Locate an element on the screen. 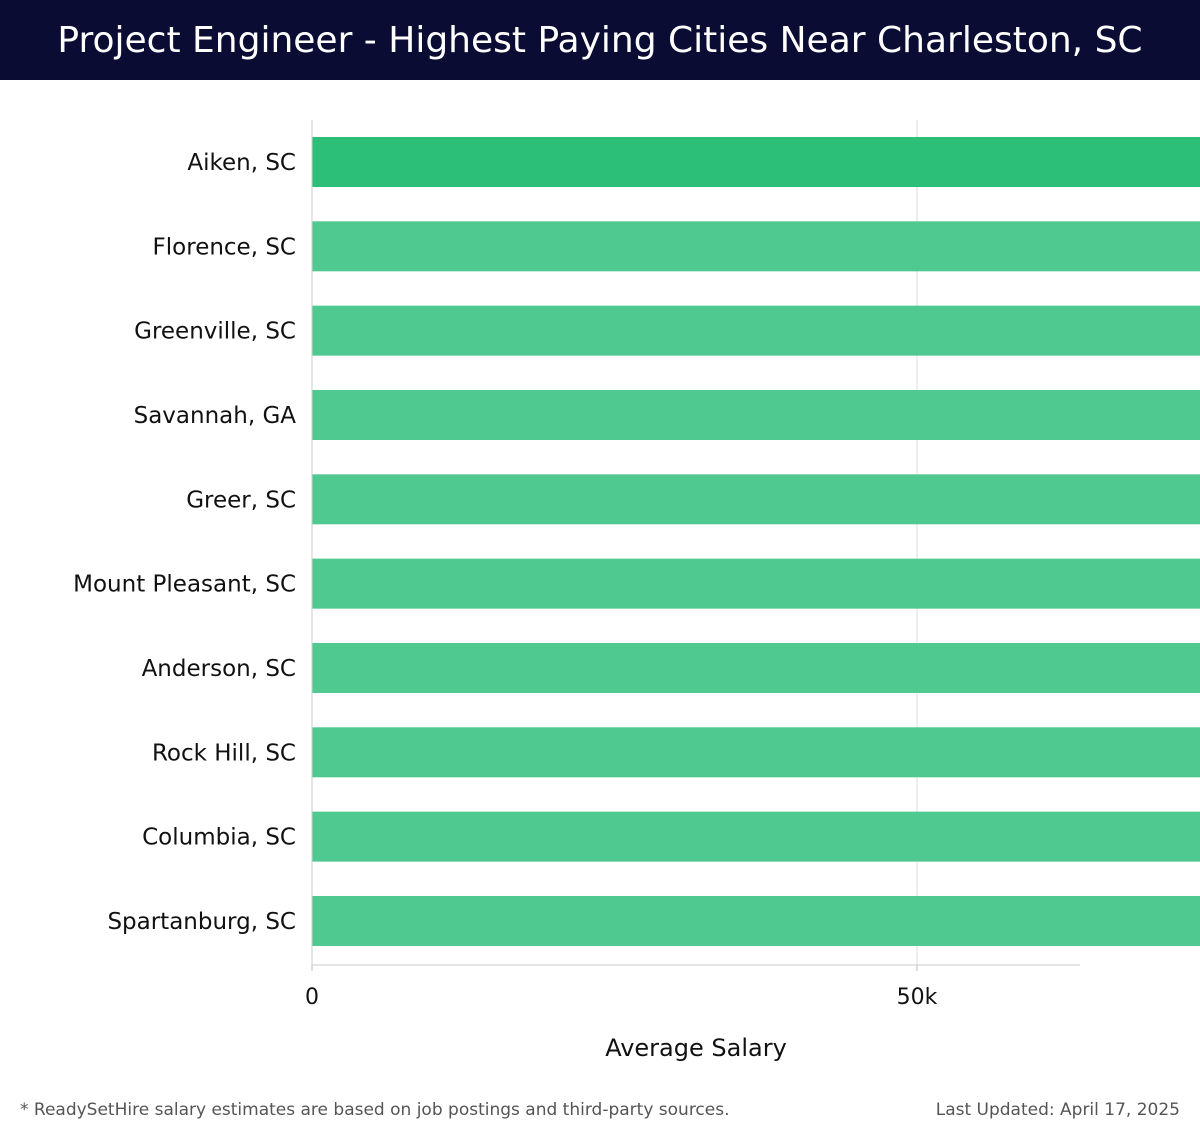 The height and width of the screenshot is (1140, 1200). y-category-label: Florence, SC is located at coordinates (224, 247).